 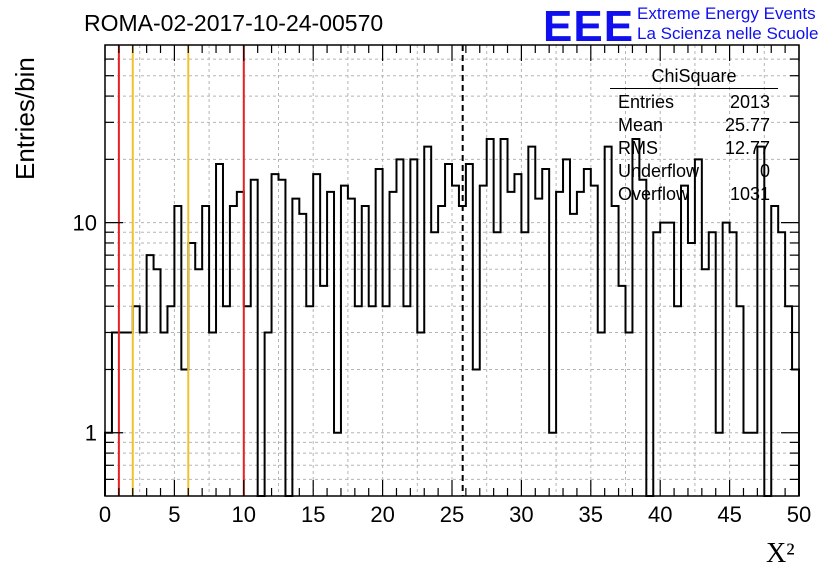 What do you see at coordinates (694, 194) in the screenshot?
I see `stats-row-overflow: Overflow 1031` at bounding box center [694, 194].